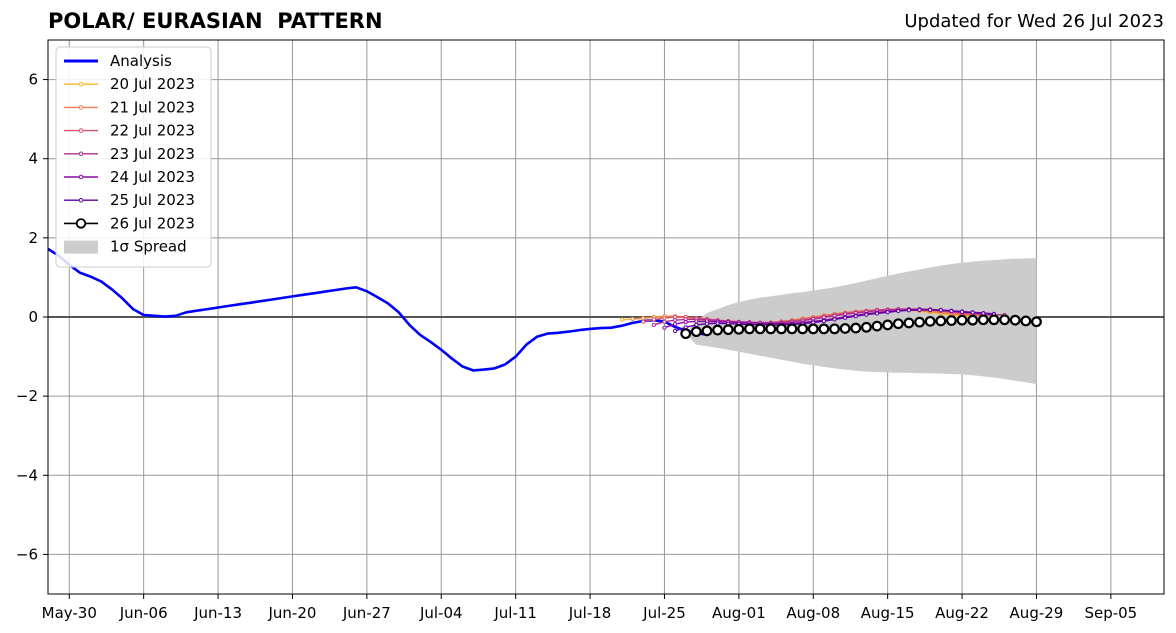 The image size is (1176, 633). I want to click on analysis-line, so click(378, 309).